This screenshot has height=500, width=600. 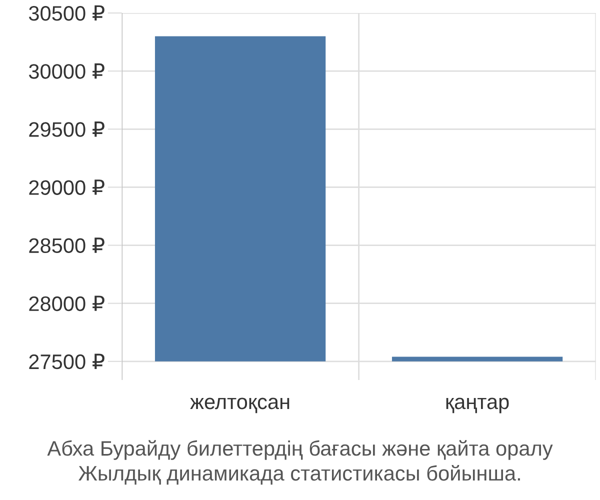 I want to click on y-tick-label: 28000 ₽, so click(x=66, y=304).